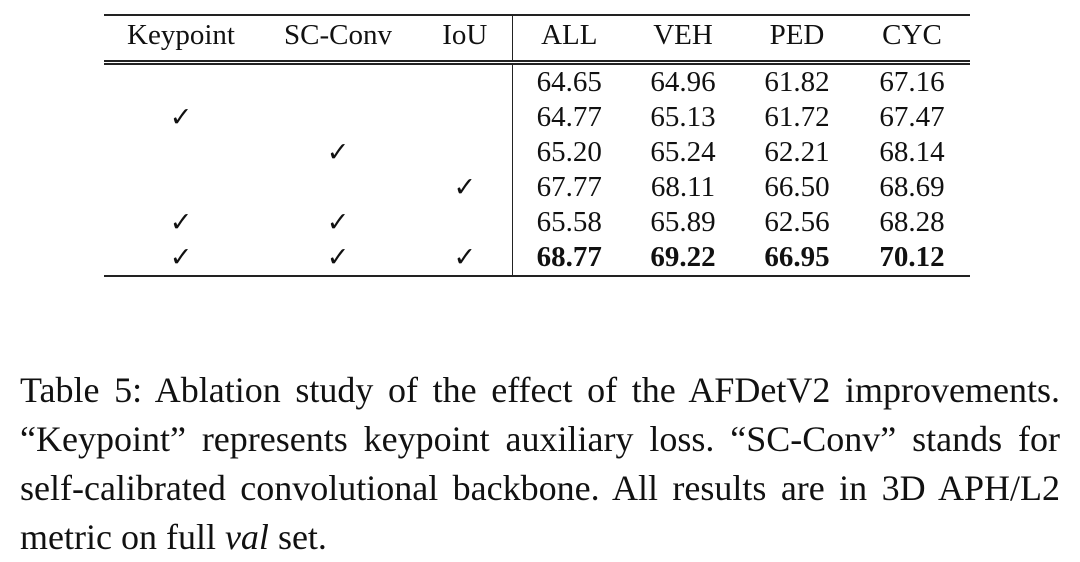 This screenshot has width=1080, height=562. What do you see at coordinates (338, 38) in the screenshot?
I see `header-sc-conv: SC-Conv` at bounding box center [338, 38].